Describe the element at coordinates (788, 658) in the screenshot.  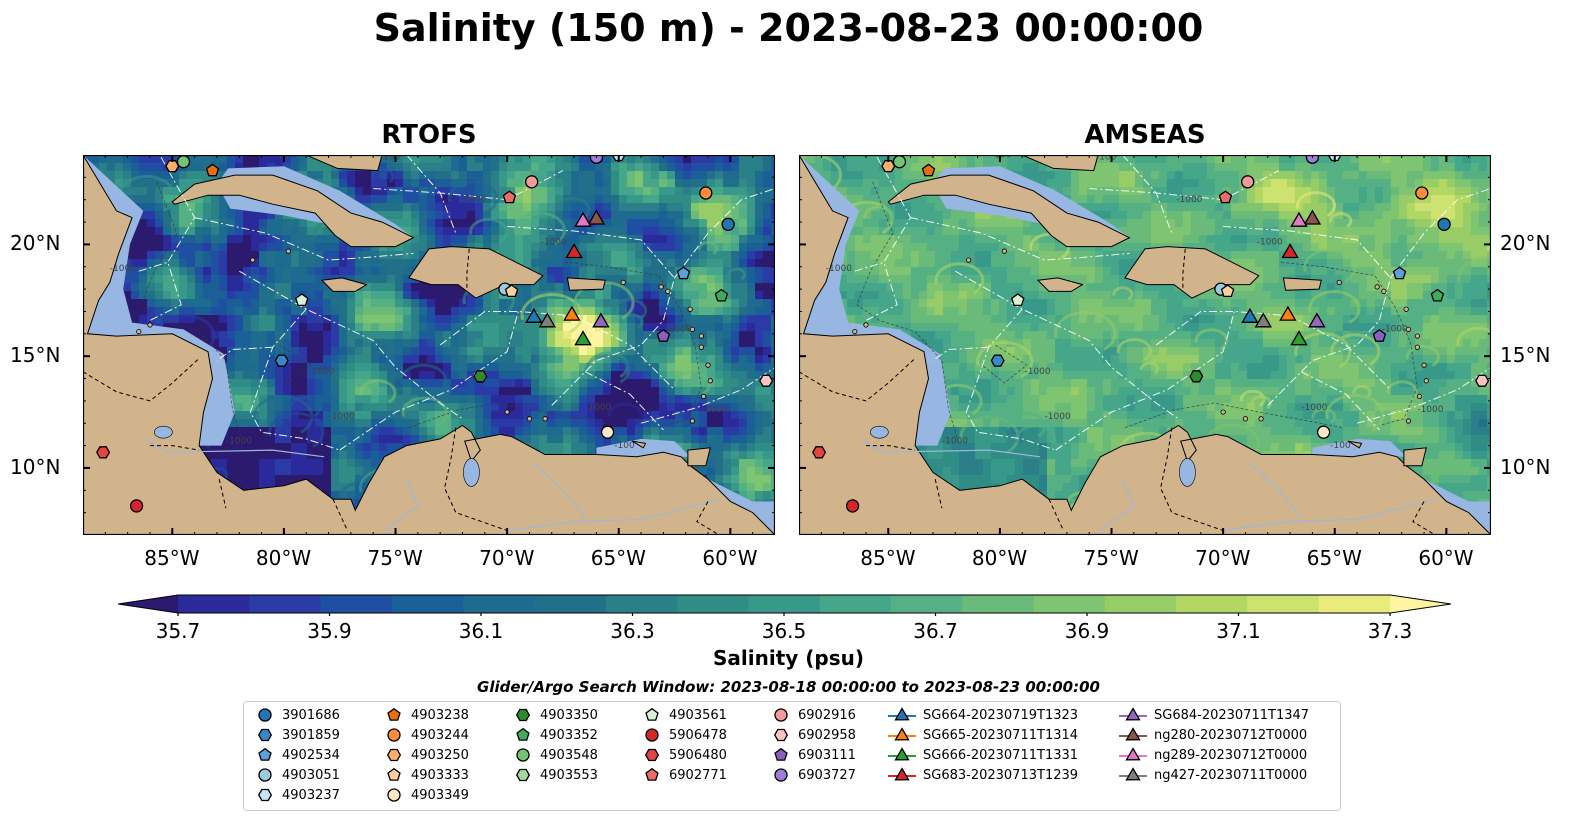
I see `colorbar-label: Salinity (psu)` at that location.